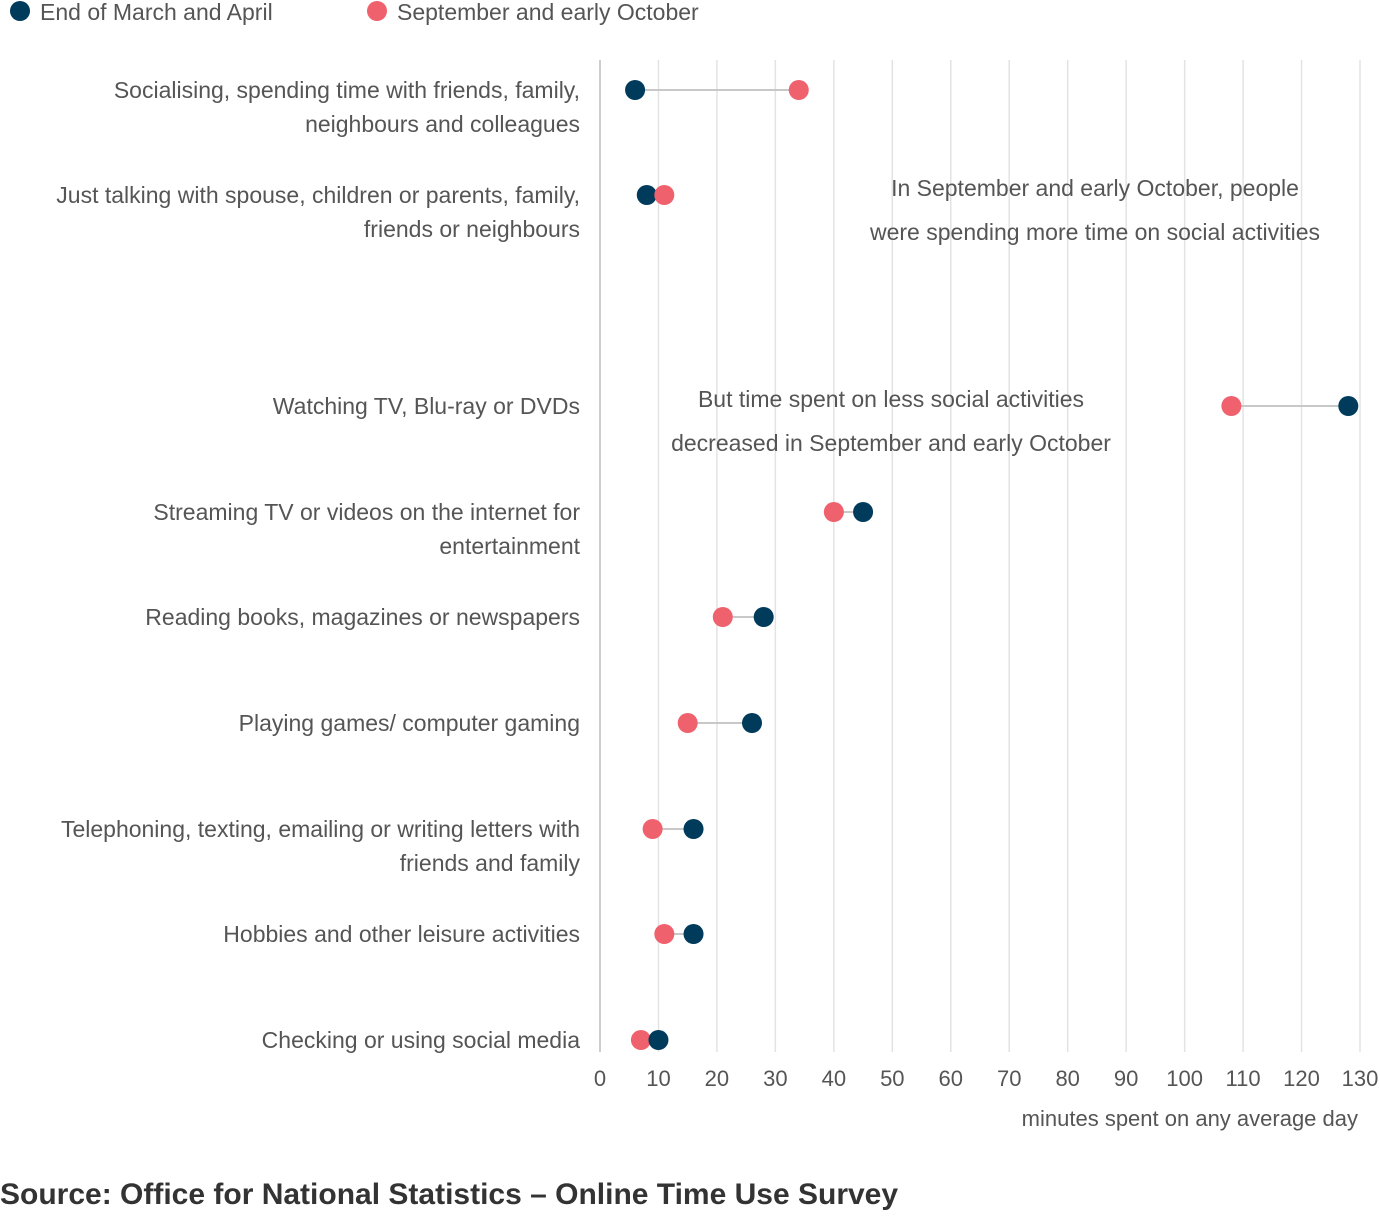  Describe the element at coordinates (1126, 1078) in the screenshot. I see `x-tick-label: 90` at that location.